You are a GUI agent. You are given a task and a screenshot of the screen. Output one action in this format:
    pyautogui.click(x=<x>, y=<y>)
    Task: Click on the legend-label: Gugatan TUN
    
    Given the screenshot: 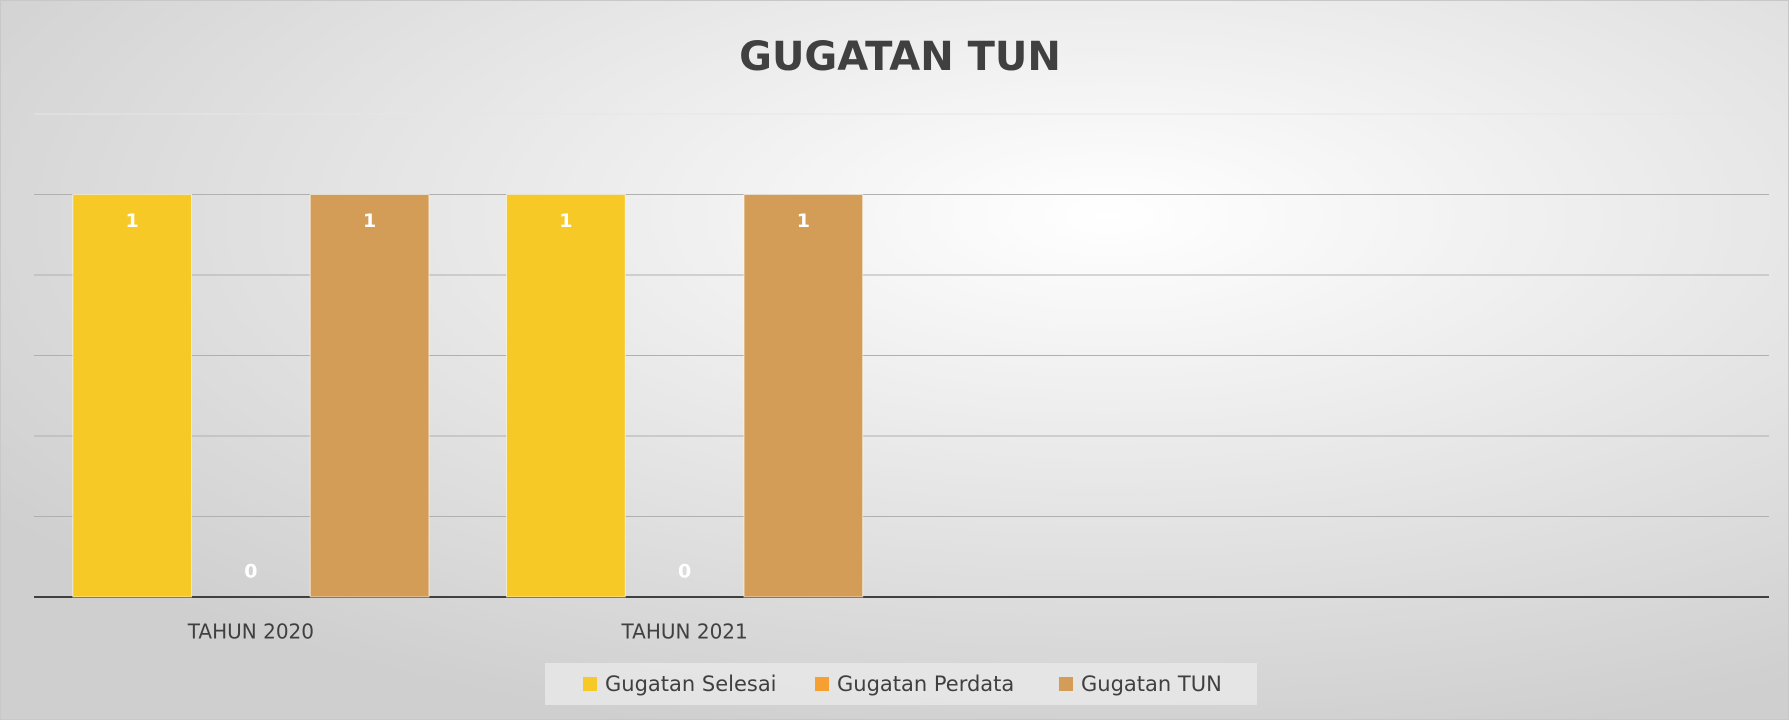 What is the action you would take?
    pyautogui.click(x=1151, y=684)
    